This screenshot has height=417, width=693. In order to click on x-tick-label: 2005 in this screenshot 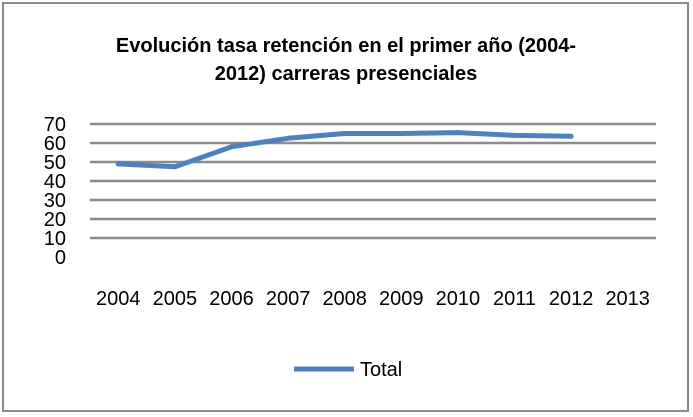, I will do `click(175, 299)`.